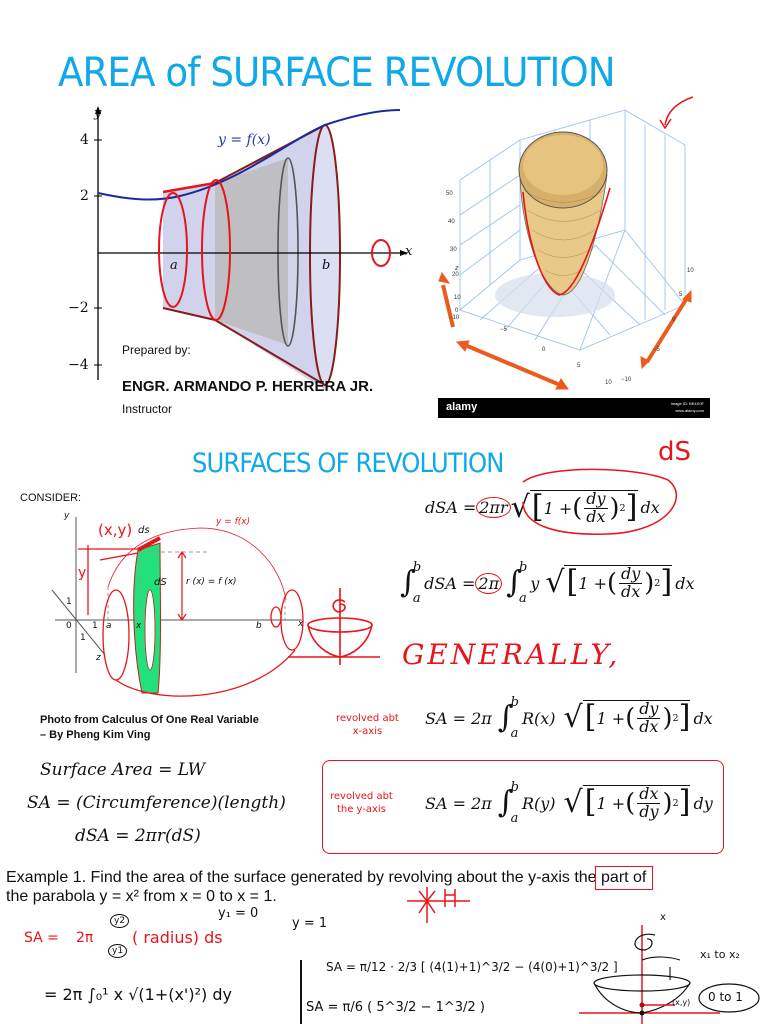 This screenshot has width=768, height=1024. What do you see at coordinates (493, 508) in the screenshot?
I see `formula1-coef: 2πr` at bounding box center [493, 508].